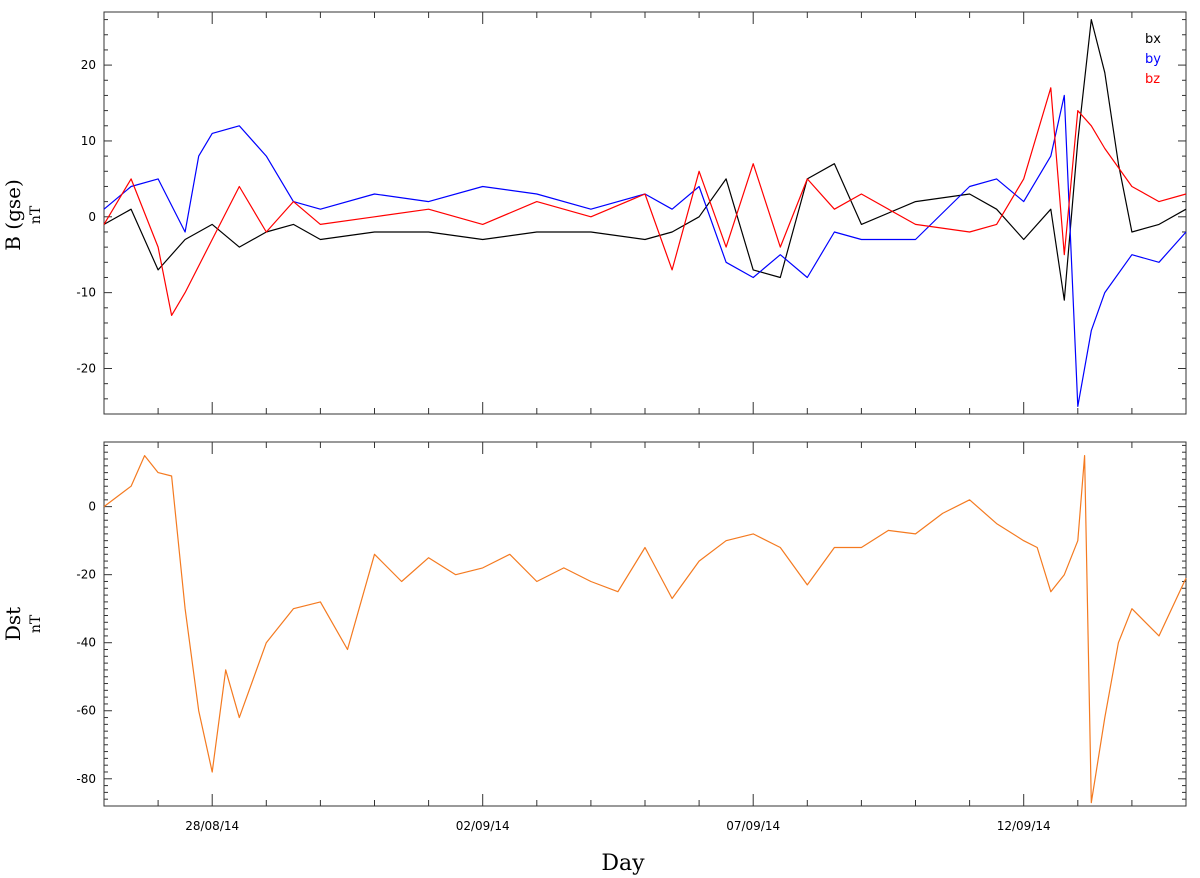 This screenshot has width=1200, height=878. I want to click on legend-entry-by: by, so click(1153, 59).